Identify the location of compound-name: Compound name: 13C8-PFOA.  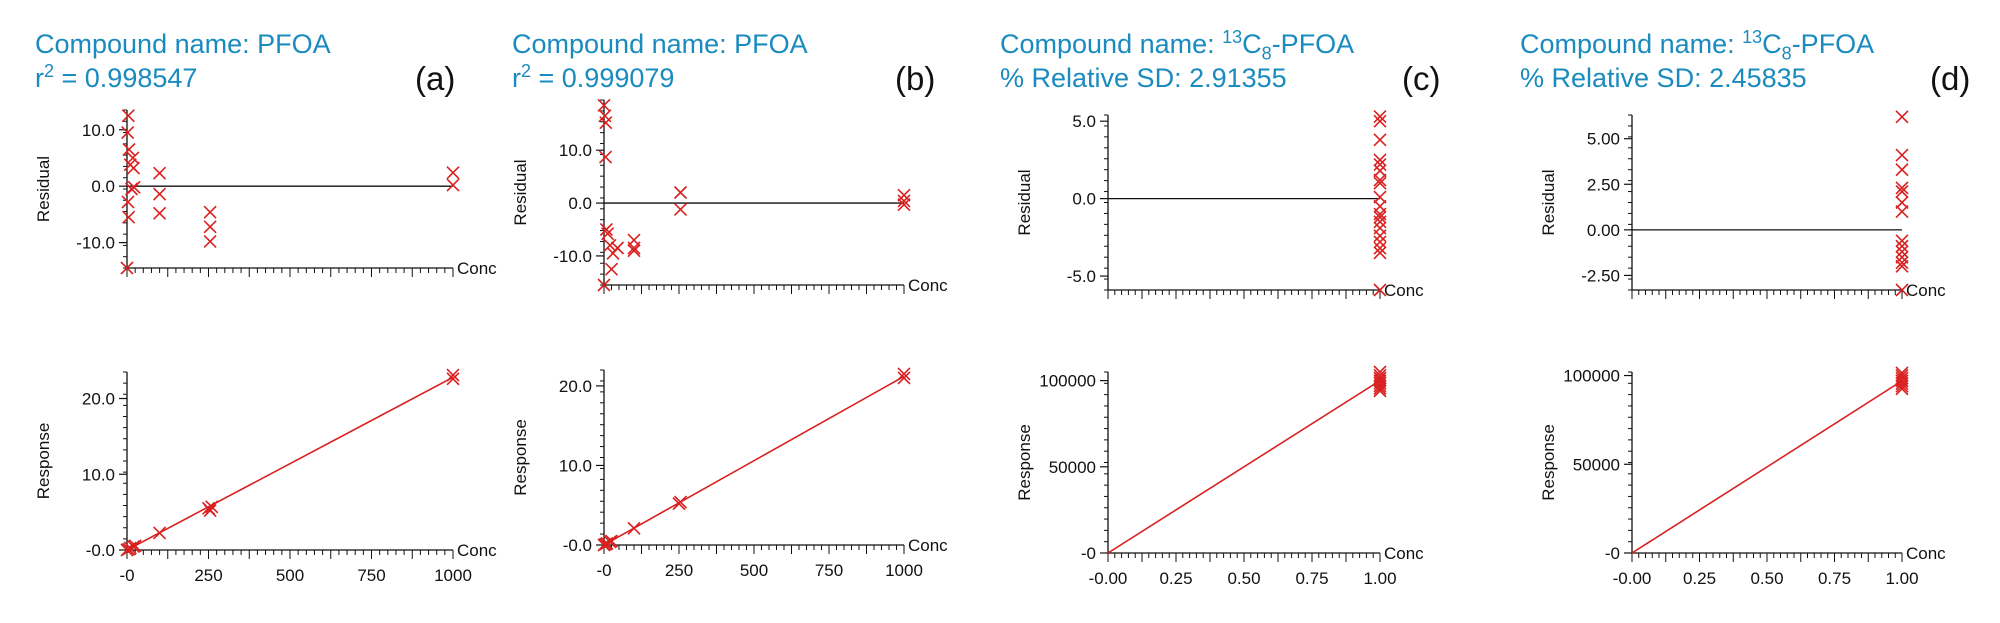
(1177, 45).